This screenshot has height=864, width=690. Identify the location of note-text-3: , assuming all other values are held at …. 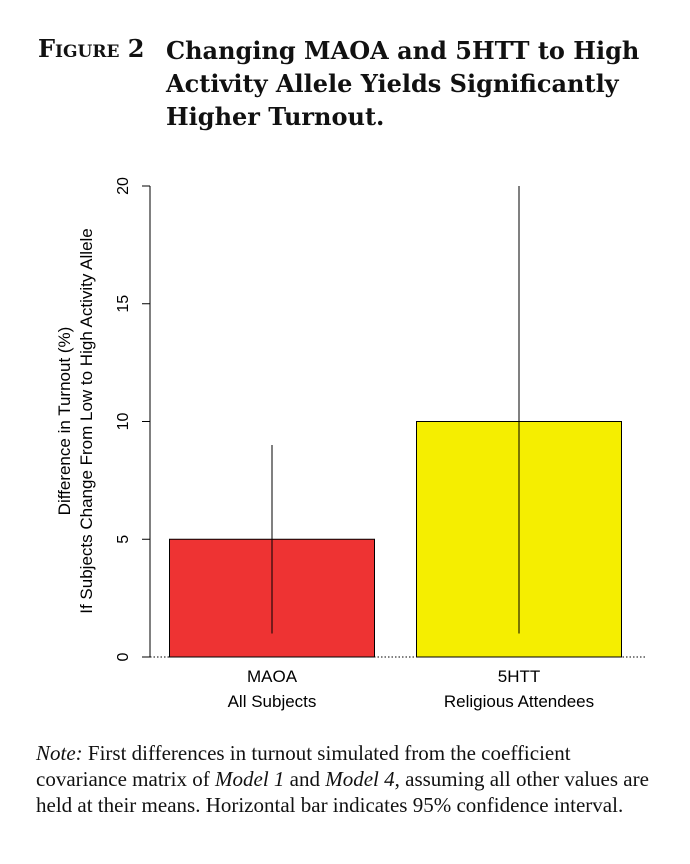
(342, 792).